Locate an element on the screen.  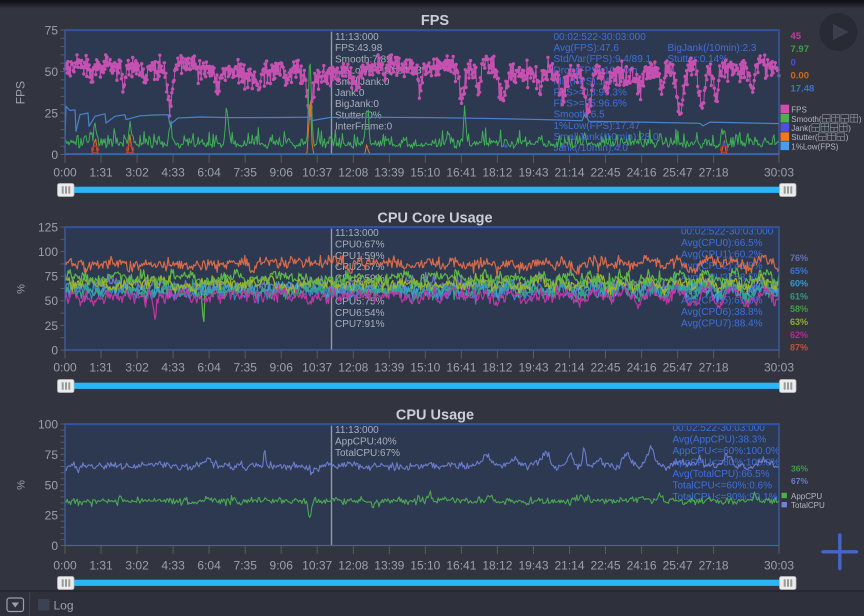
svg-text: Avg(CPU5):61.6% is located at coordinates (722, 301).